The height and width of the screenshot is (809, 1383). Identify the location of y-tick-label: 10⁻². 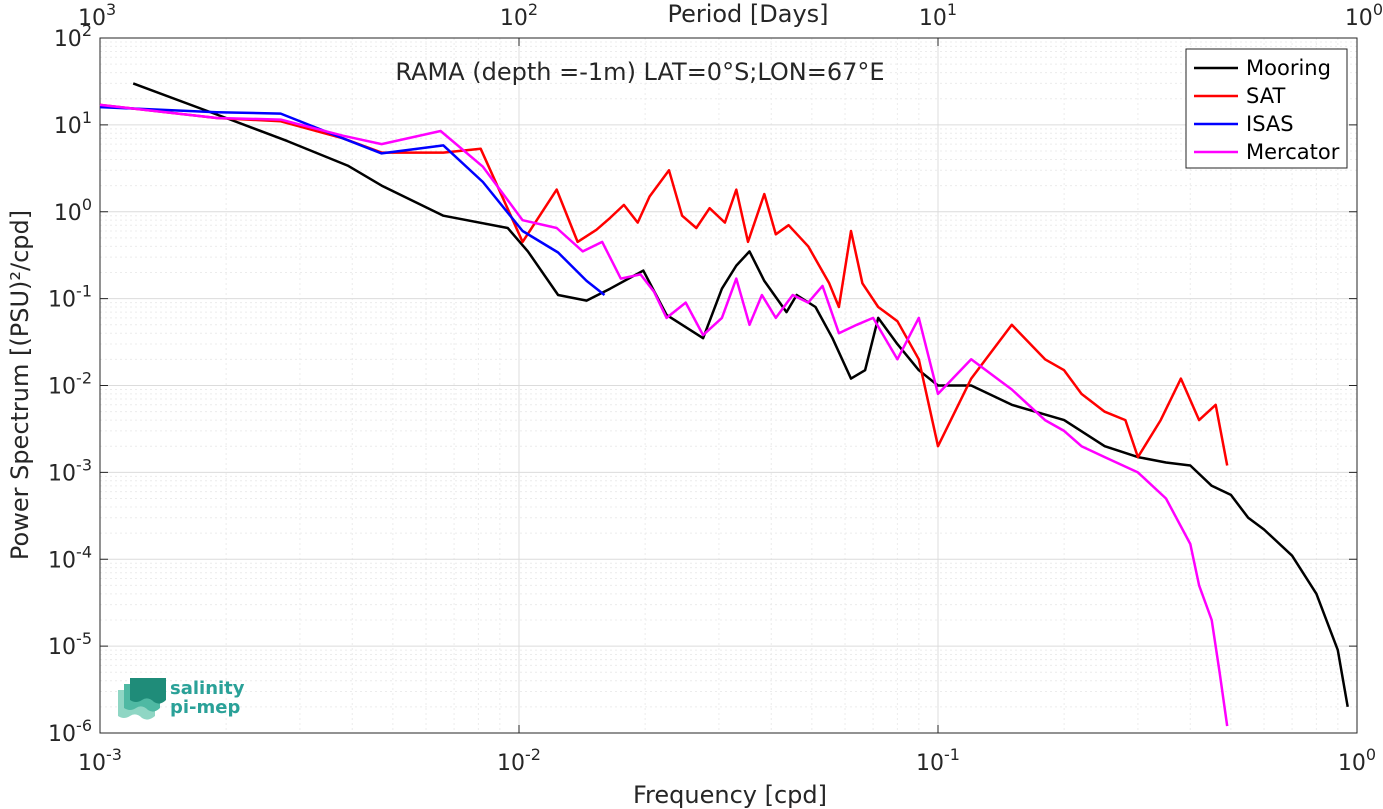
(70, 384).